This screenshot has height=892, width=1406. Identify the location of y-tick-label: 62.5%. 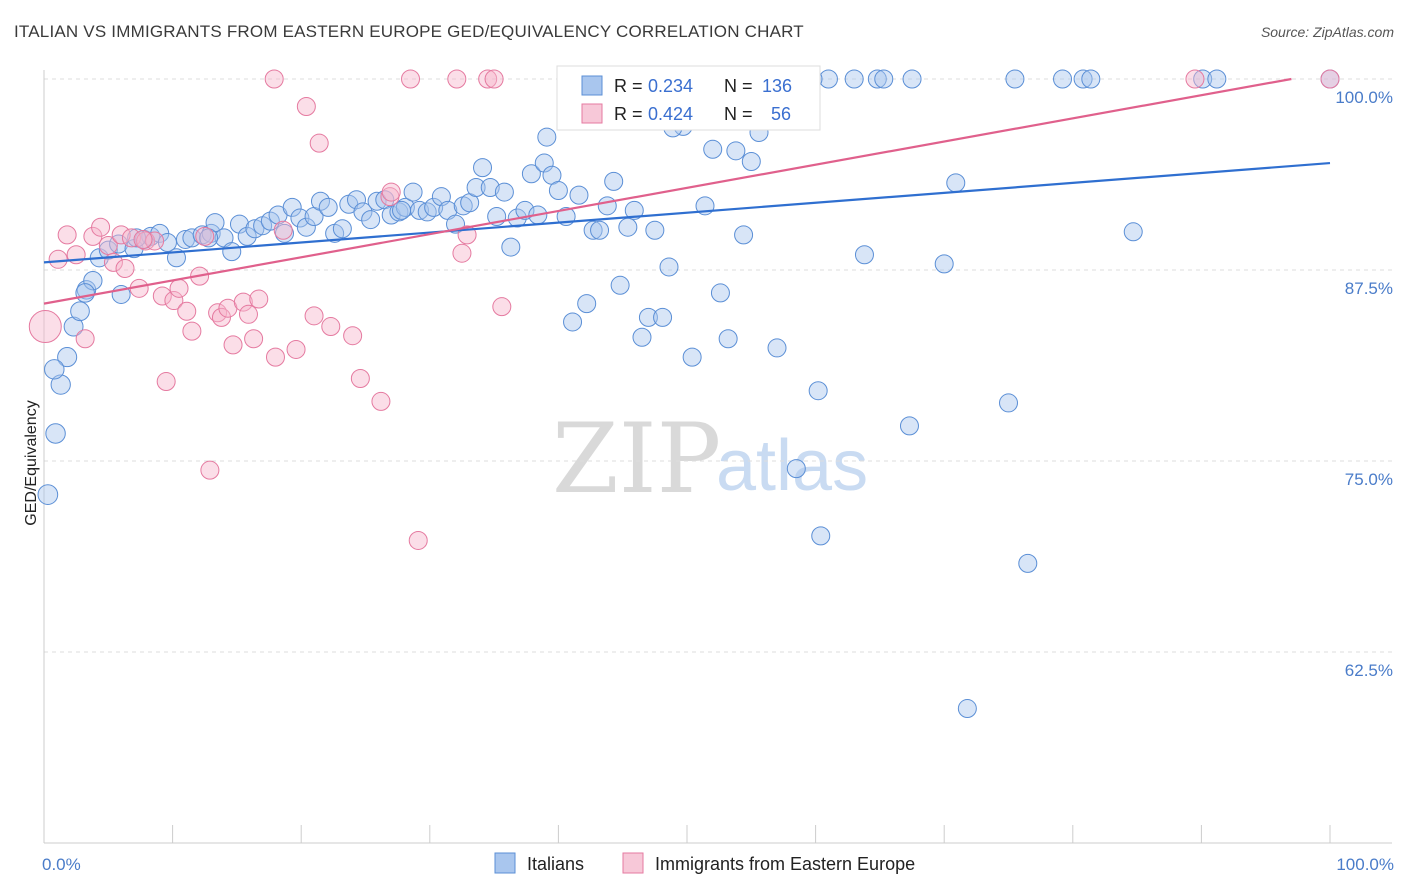
(1369, 670).